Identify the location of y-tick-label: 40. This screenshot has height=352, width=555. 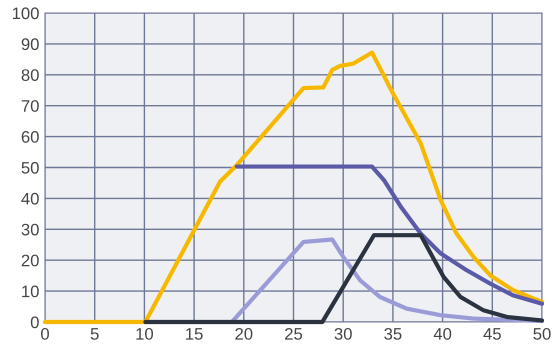
(30, 198).